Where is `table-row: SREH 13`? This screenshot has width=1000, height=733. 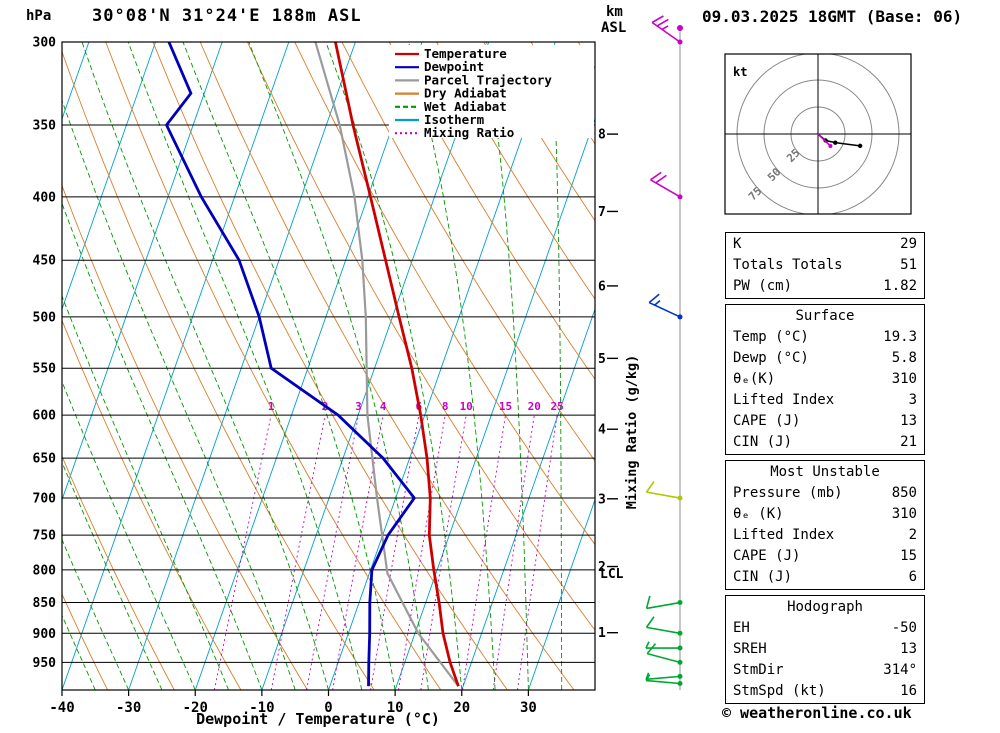 table-row: SREH 13 is located at coordinates (825, 649).